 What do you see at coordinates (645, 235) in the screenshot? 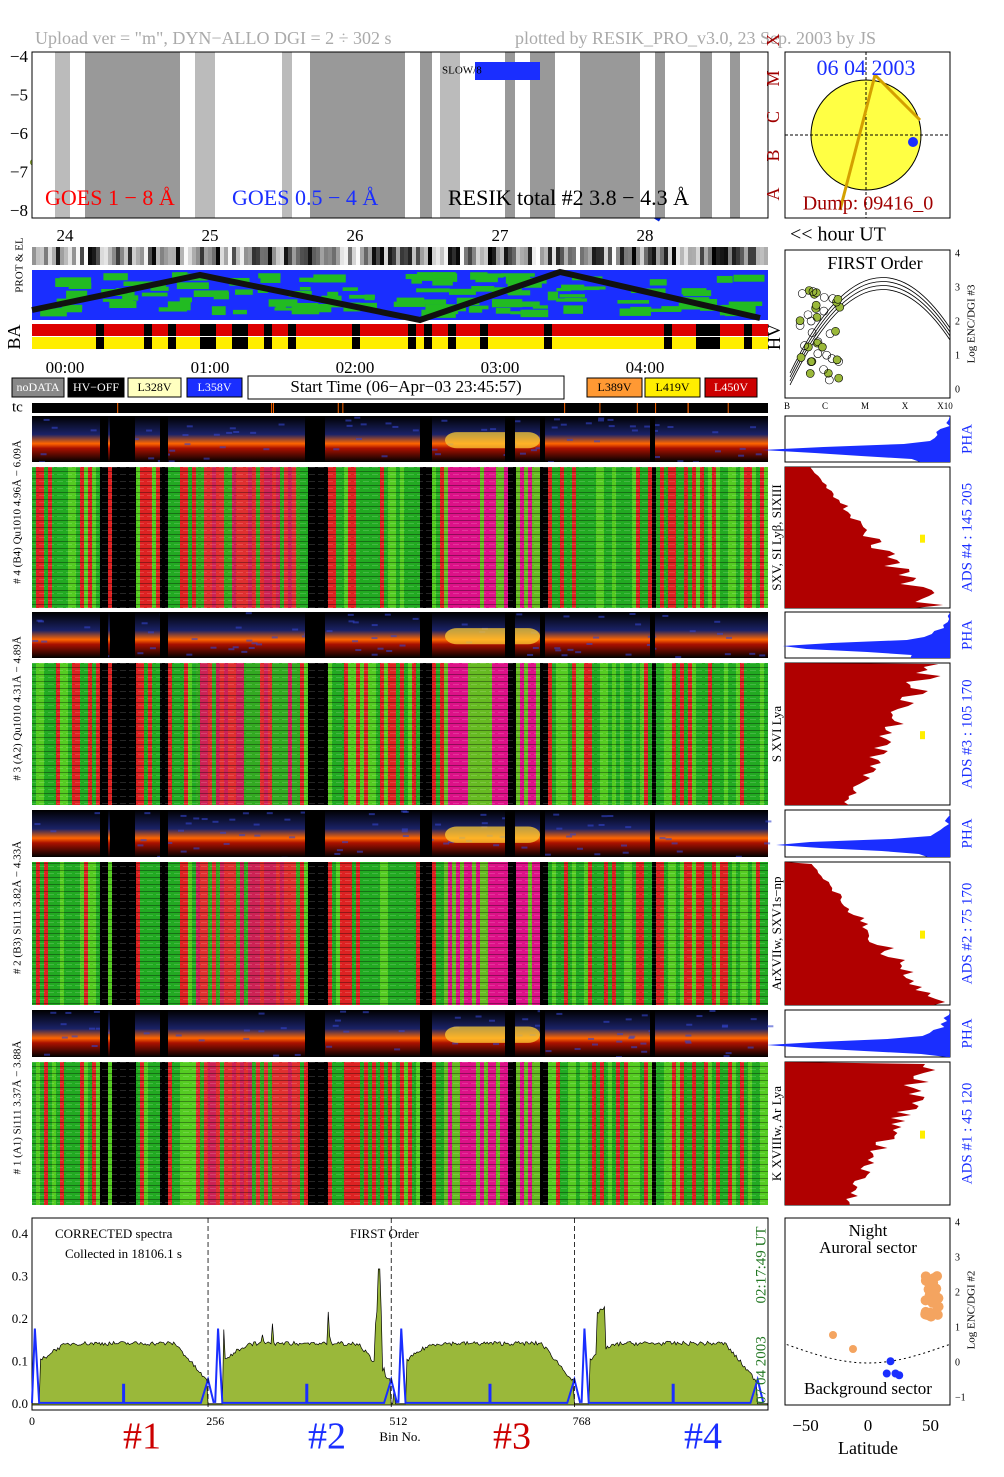
I see `label: 28` at bounding box center [645, 235].